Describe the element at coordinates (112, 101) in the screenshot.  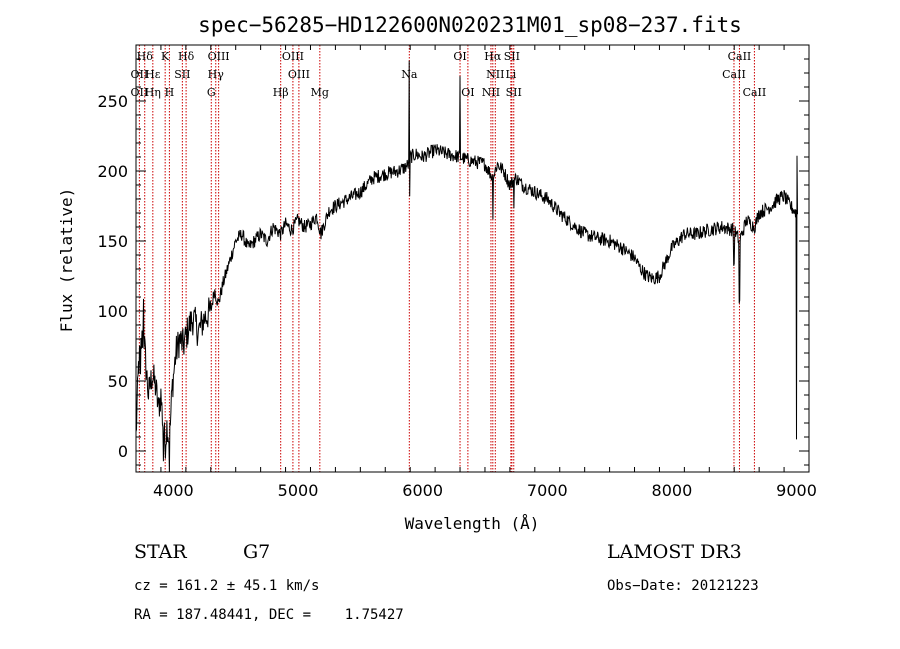
I see `y-tick-label: 250` at that location.